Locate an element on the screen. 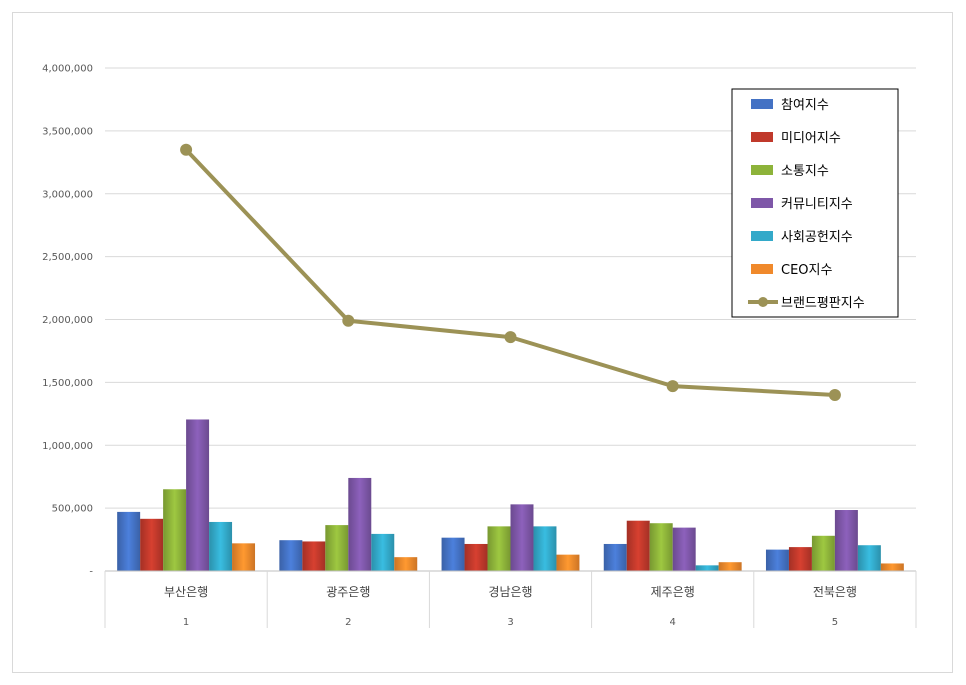 The height and width of the screenshot is (685, 966). category-label: 부산은행 is located at coordinates (186, 591).